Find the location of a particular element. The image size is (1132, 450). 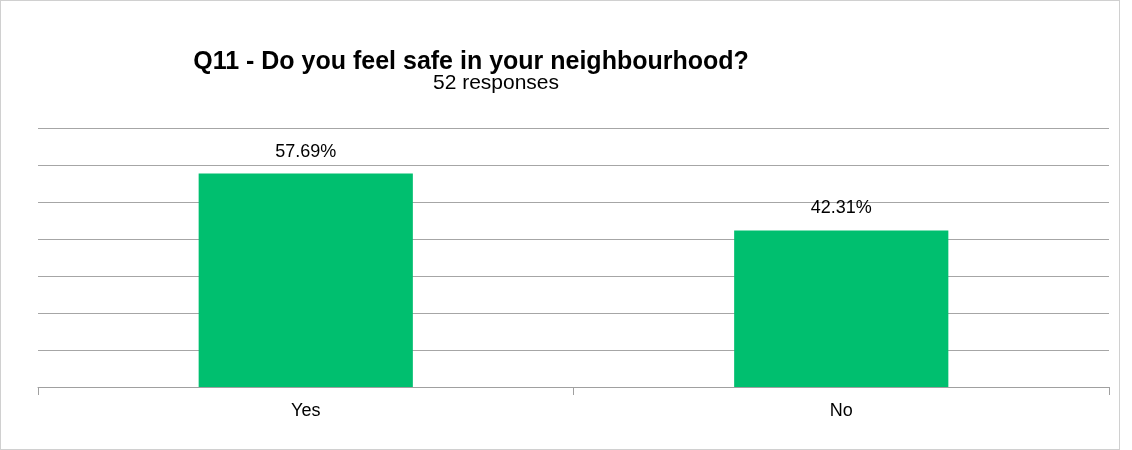

x-tick-label: No is located at coordinates (841, 410).